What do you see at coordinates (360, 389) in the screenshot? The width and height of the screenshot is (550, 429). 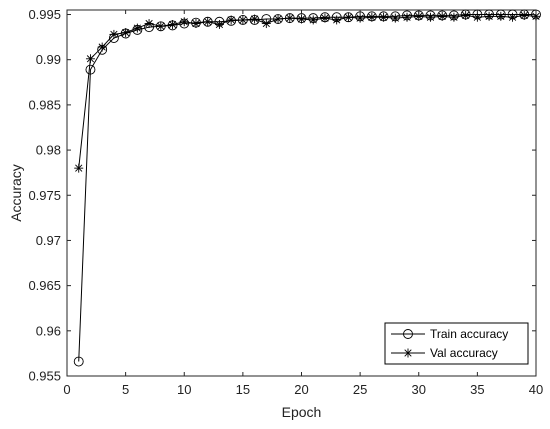 I see `x-tick-label: 25` at bounding box center [360, 389].